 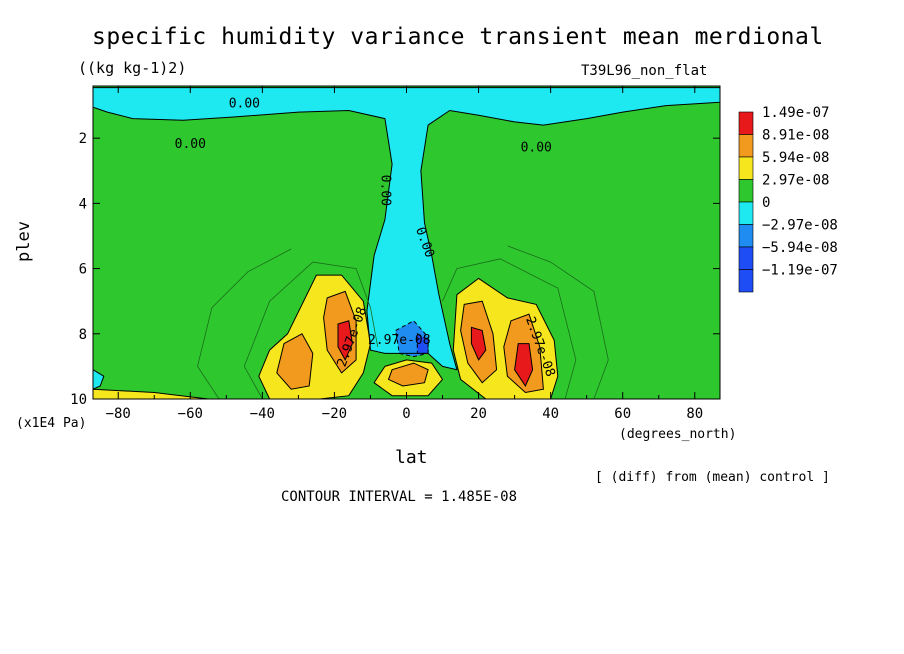 I want to click on x-tick-label: −20, so click(x=334, y=414).